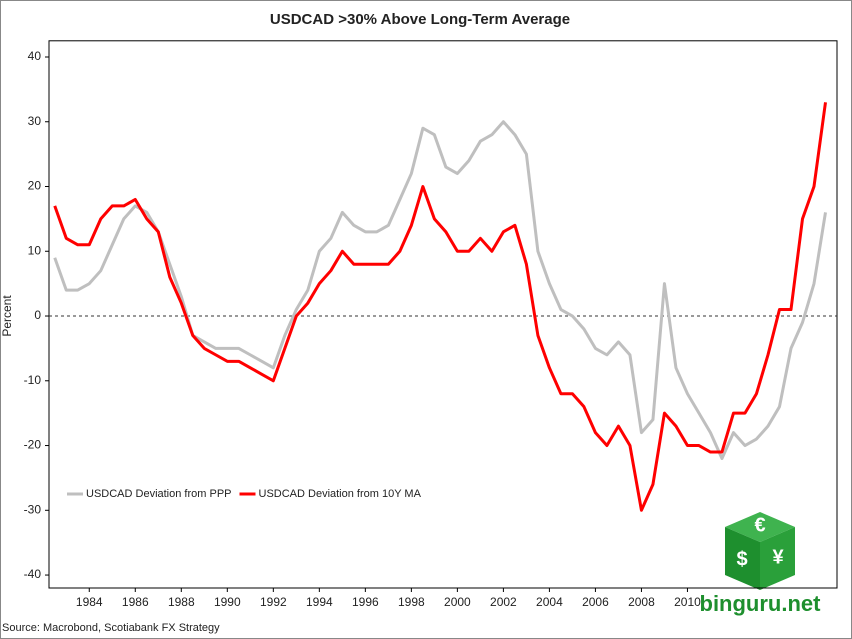 Image resolution: width=852 pixels, height=639 pixels. What do you see at coordinates (687, 602) in the screenshot?
I see `x-tick-label: 2010` at bounding box center [687, 602].